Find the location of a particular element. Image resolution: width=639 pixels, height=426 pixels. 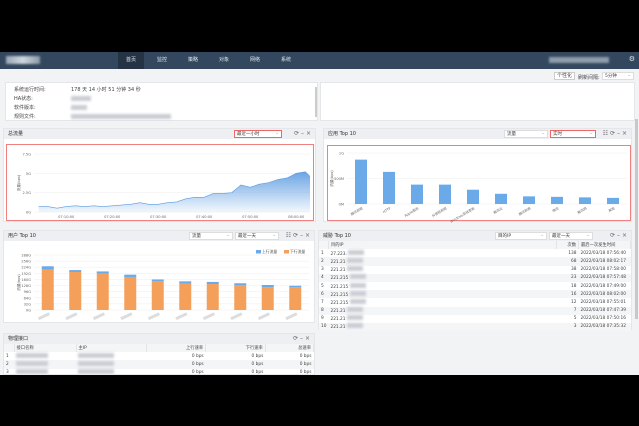

range-select: 实时 is located at coordinates (573, 134).